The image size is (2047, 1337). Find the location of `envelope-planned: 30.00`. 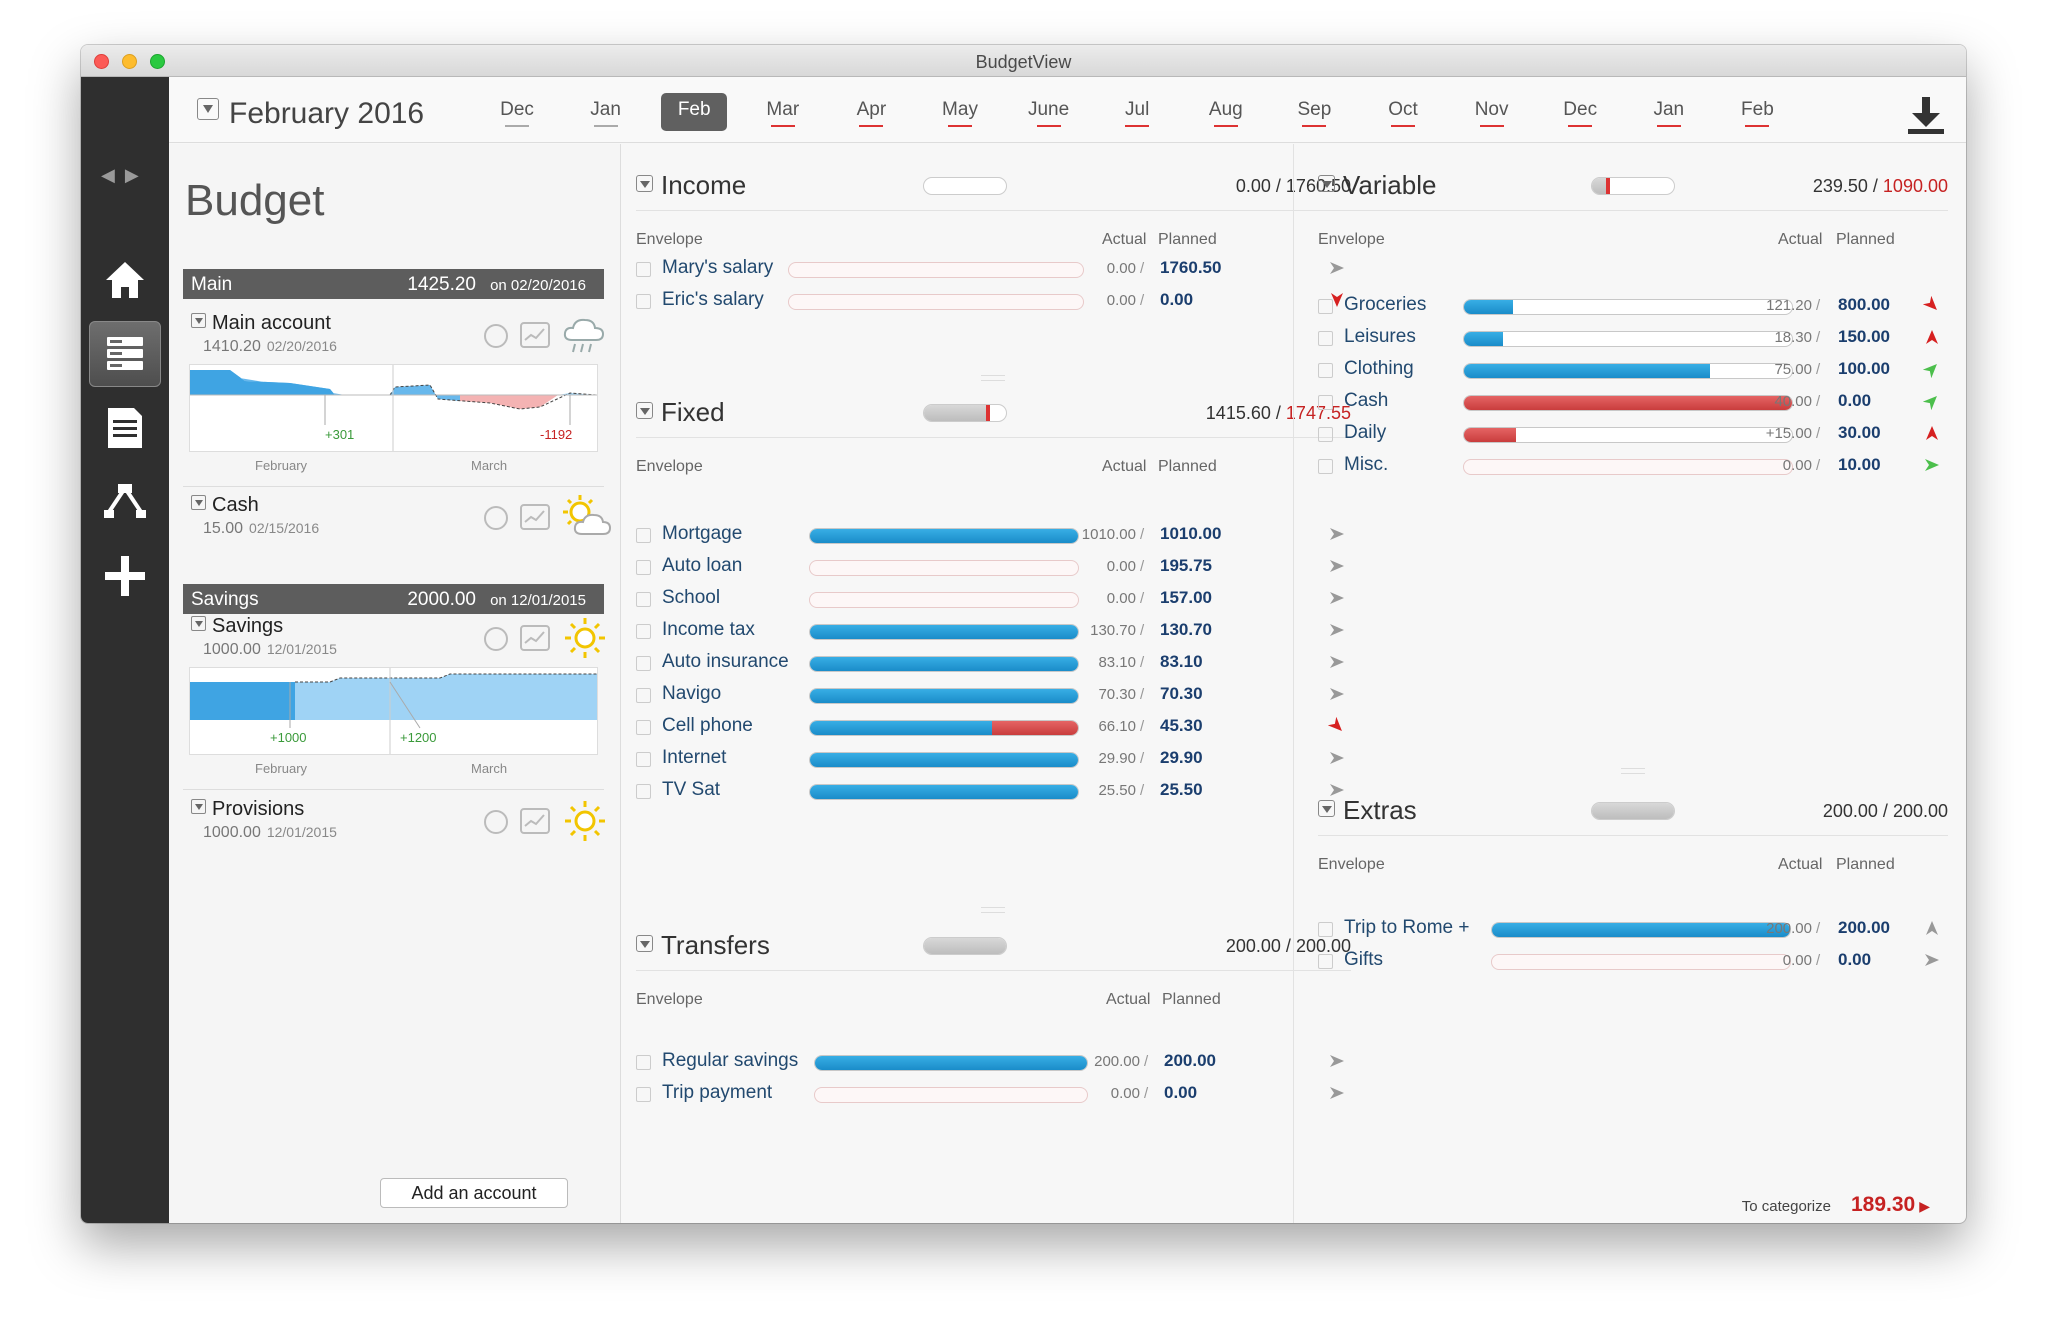

envelope-planned: 30.00 is located at coordinates (1859, 432).